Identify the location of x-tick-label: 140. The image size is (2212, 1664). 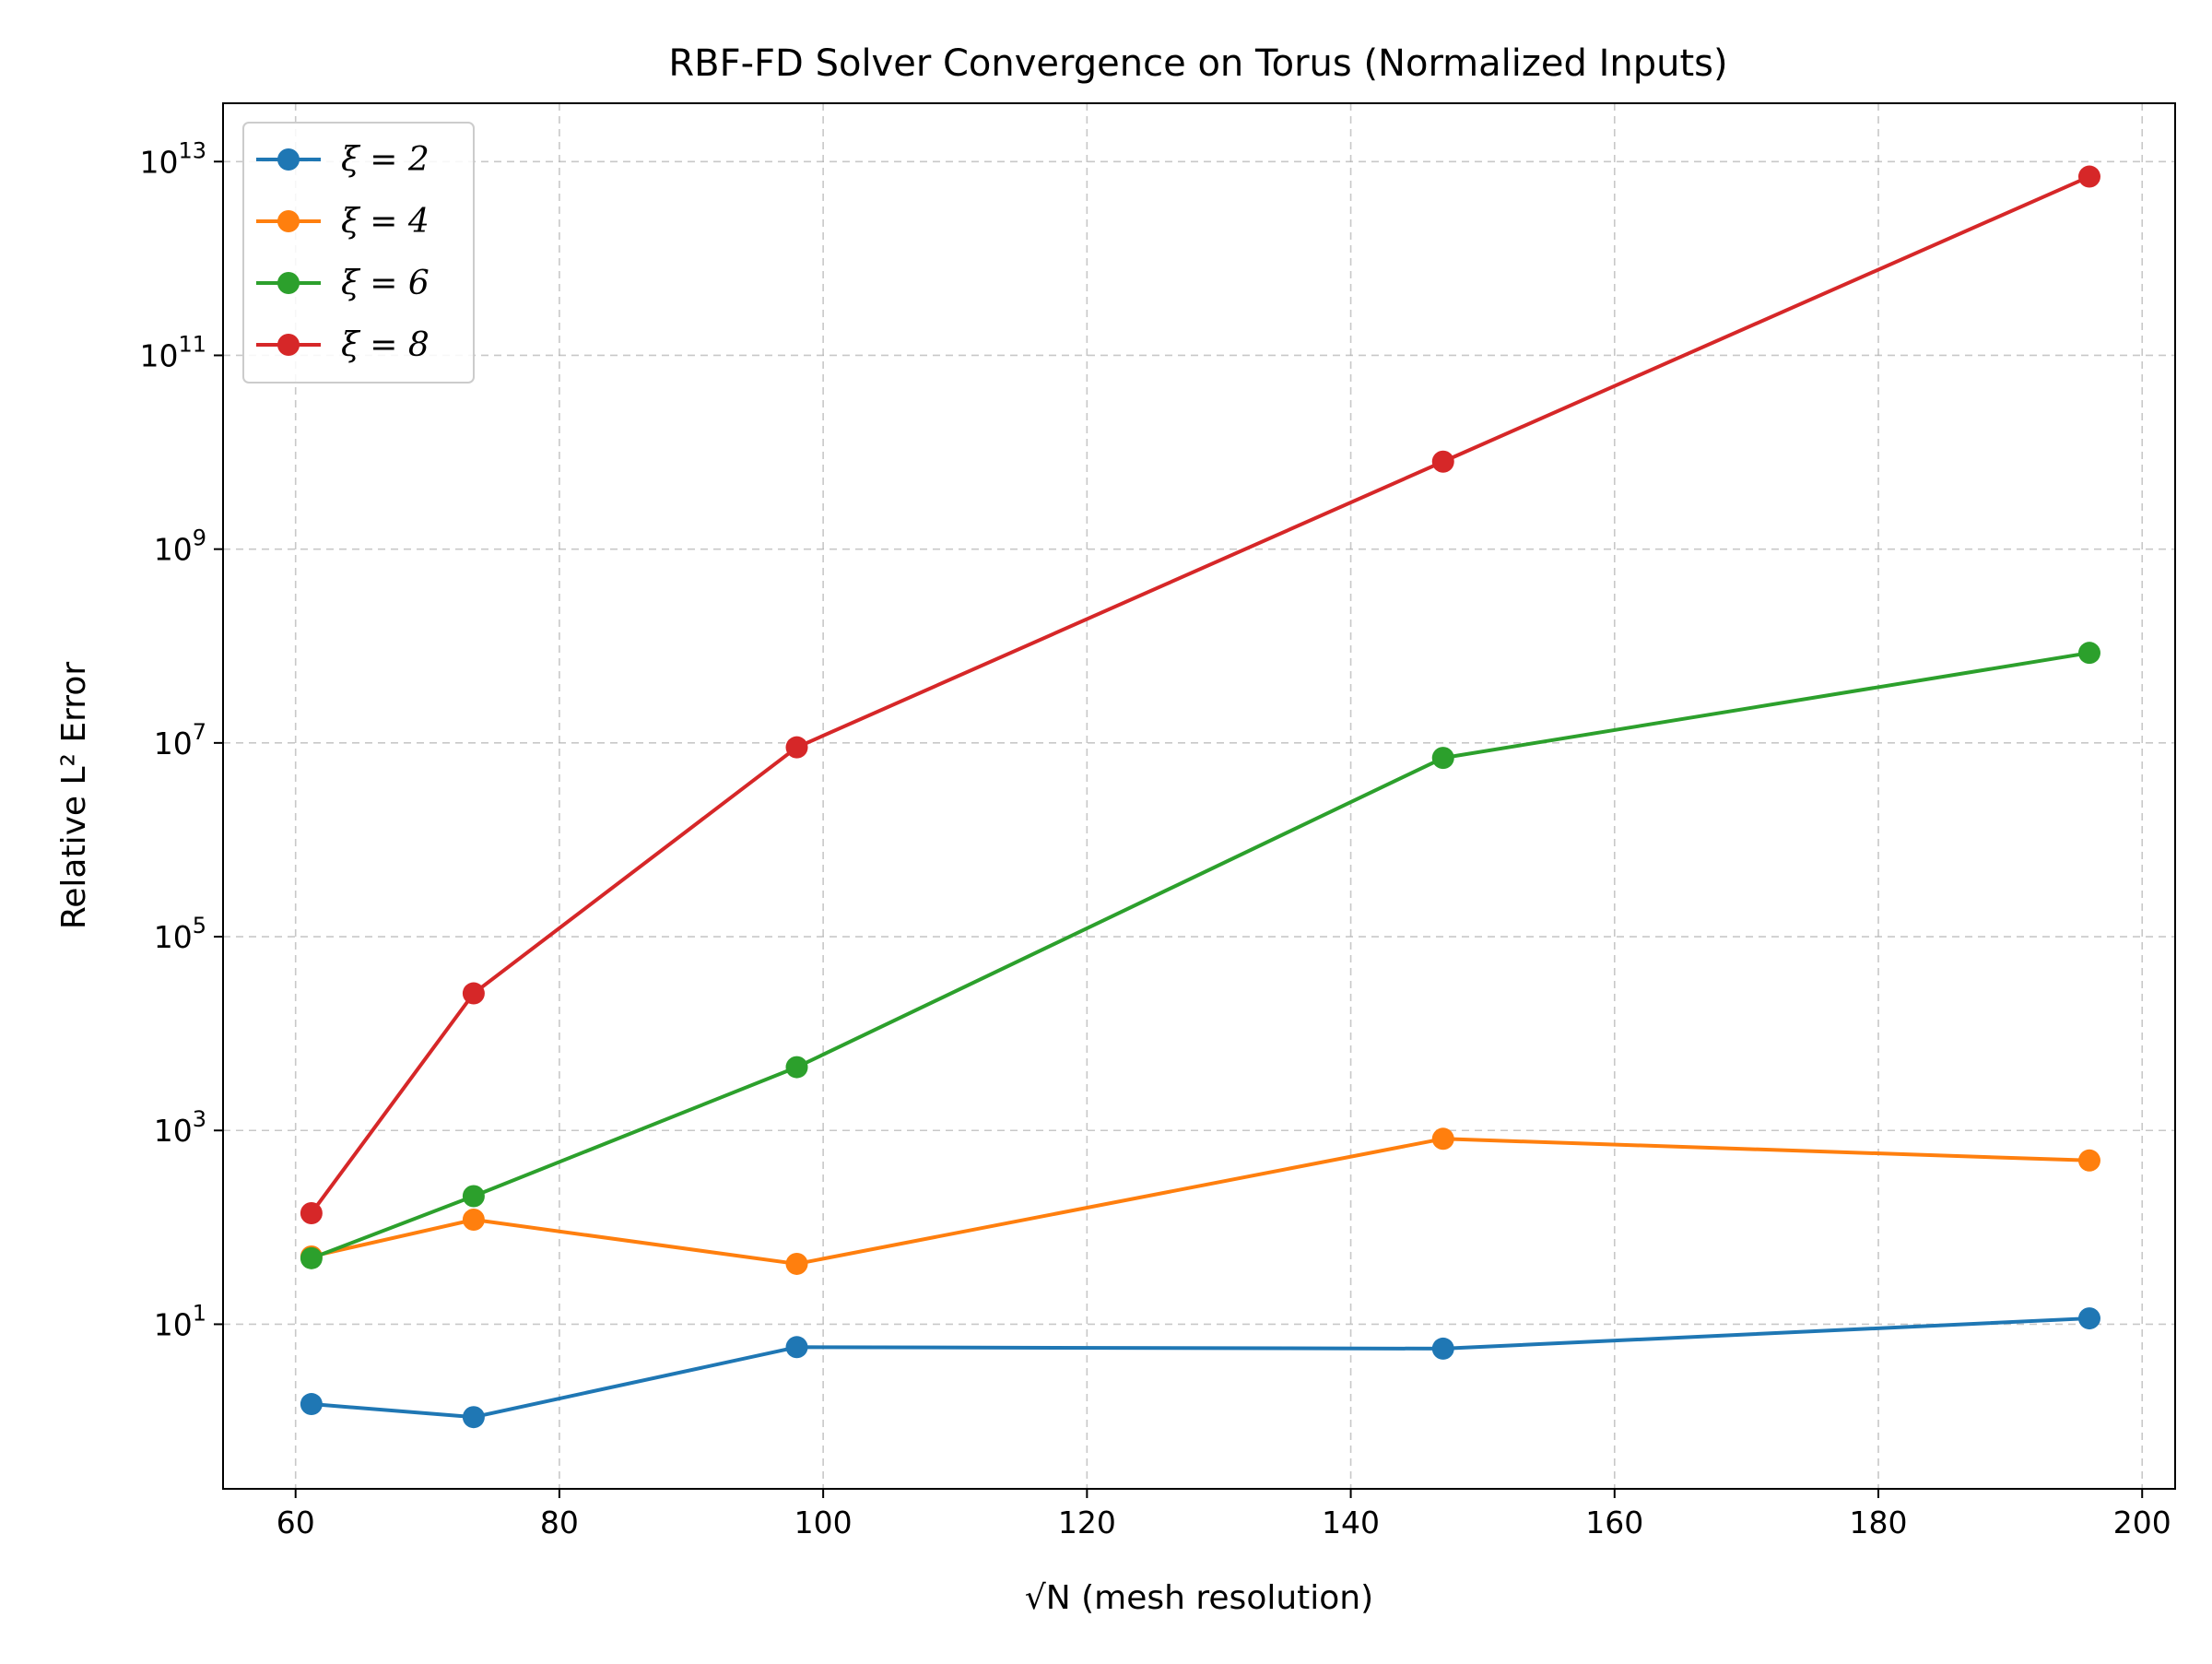
(1351, 1522).